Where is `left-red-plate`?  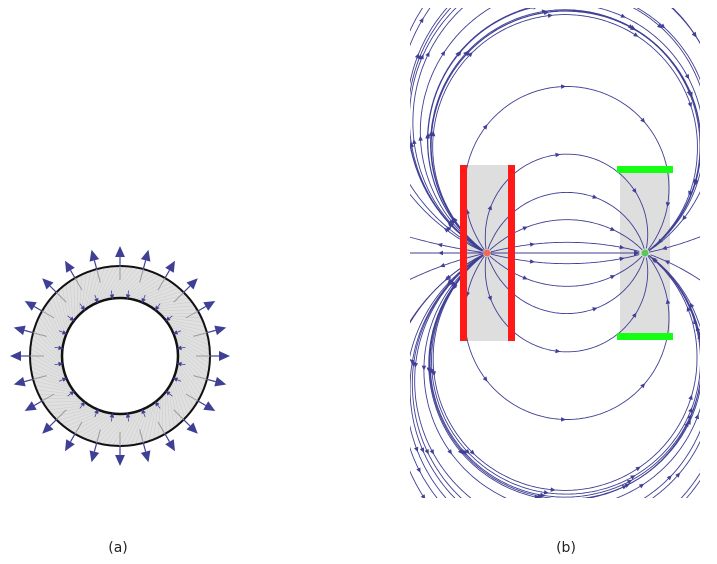 left-red-plate is located at coordinates (463, 253).